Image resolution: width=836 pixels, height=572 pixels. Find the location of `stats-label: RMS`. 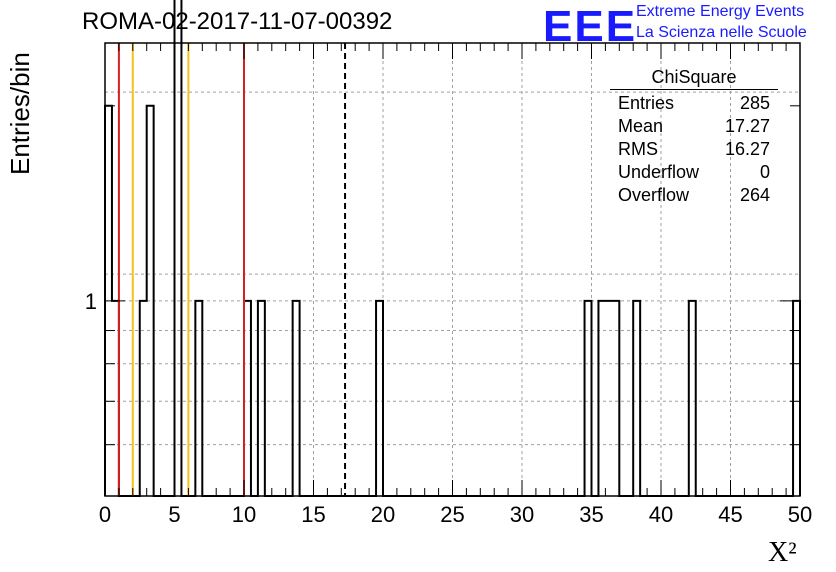

stats-label: RMS is located at coordinates (638, 149).